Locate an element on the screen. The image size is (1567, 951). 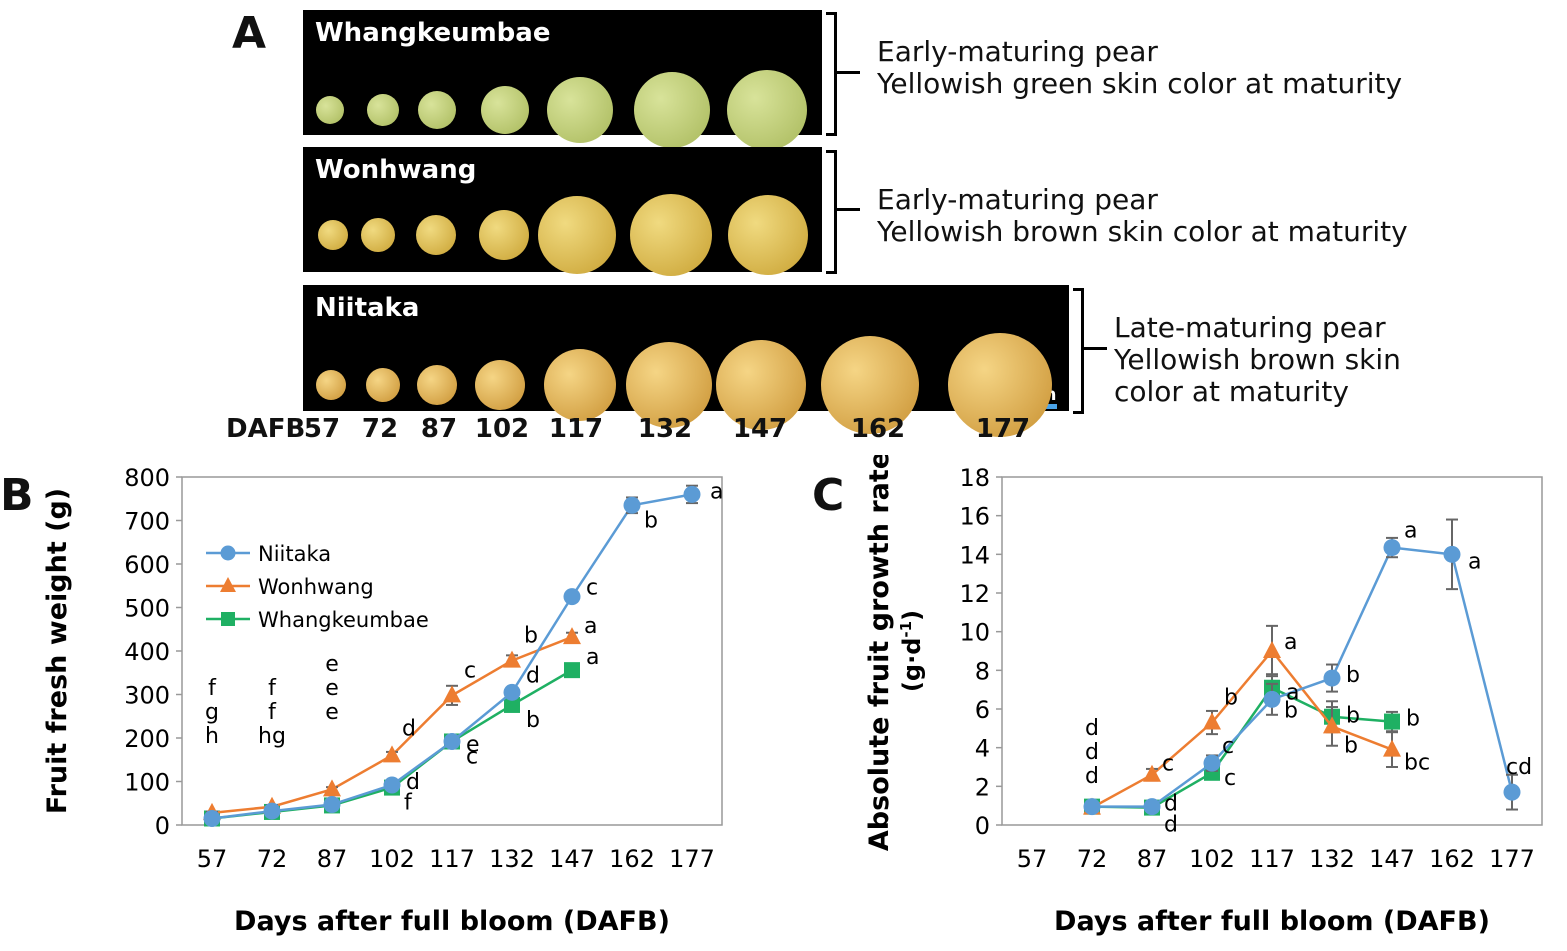
desc-line: Early-maturing pear is located at coordinates (1017, 51).